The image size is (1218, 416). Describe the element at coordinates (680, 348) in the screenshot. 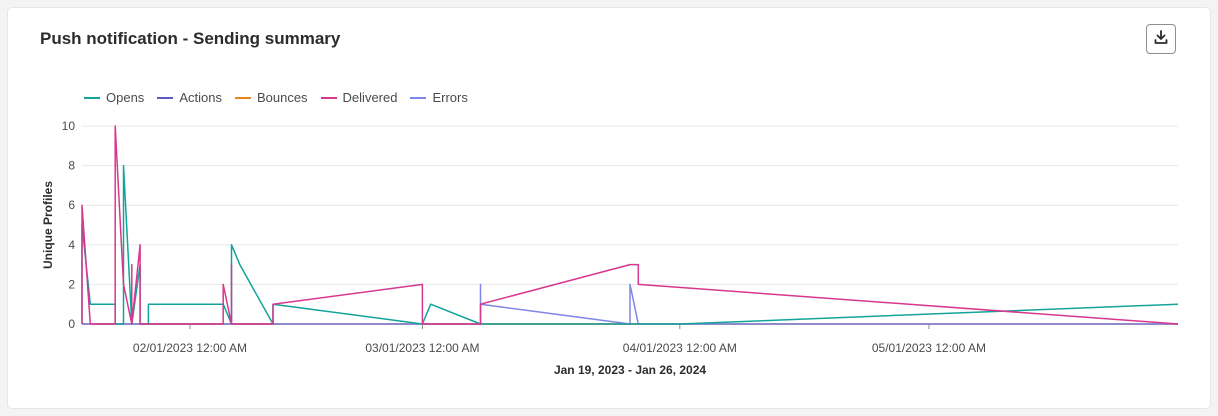

I see `x-tick-label: 04/01/2023 12:00 AM` at that location.